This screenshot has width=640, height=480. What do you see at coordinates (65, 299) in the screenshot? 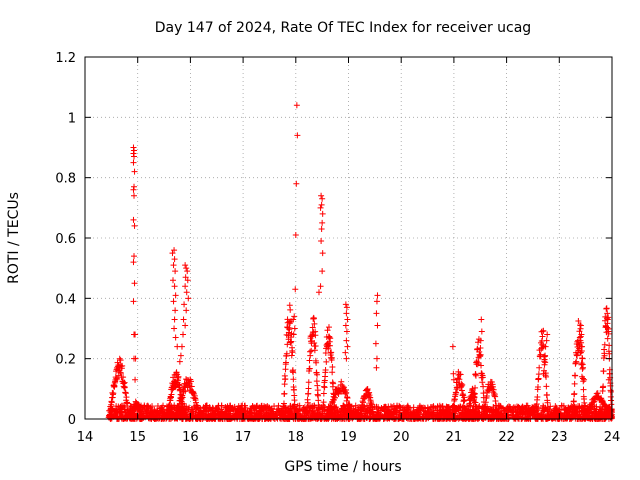
I see `y-tick-label: 0.4` at bounding box center [65, 299].